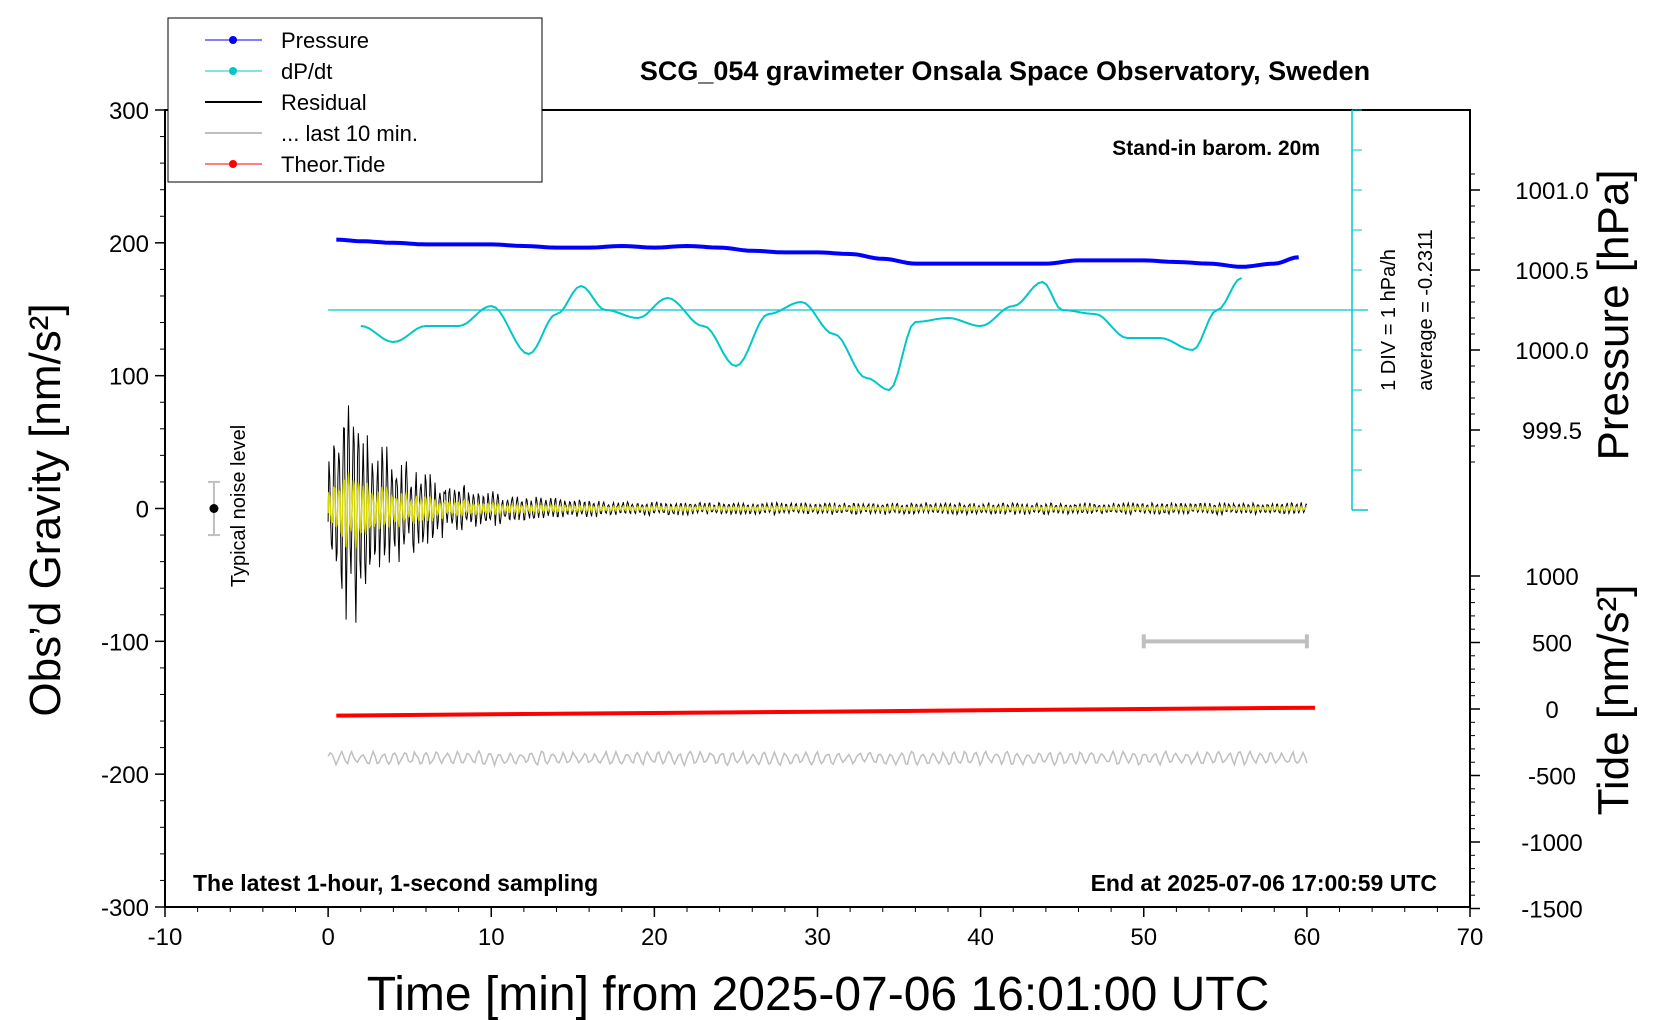 The height and width of the screenshot is (1020, 1660). Describe the element at coordinates (1216, 148) in the screenshot. I see `barometer-note: Stand-in barom. 20m` at that location.